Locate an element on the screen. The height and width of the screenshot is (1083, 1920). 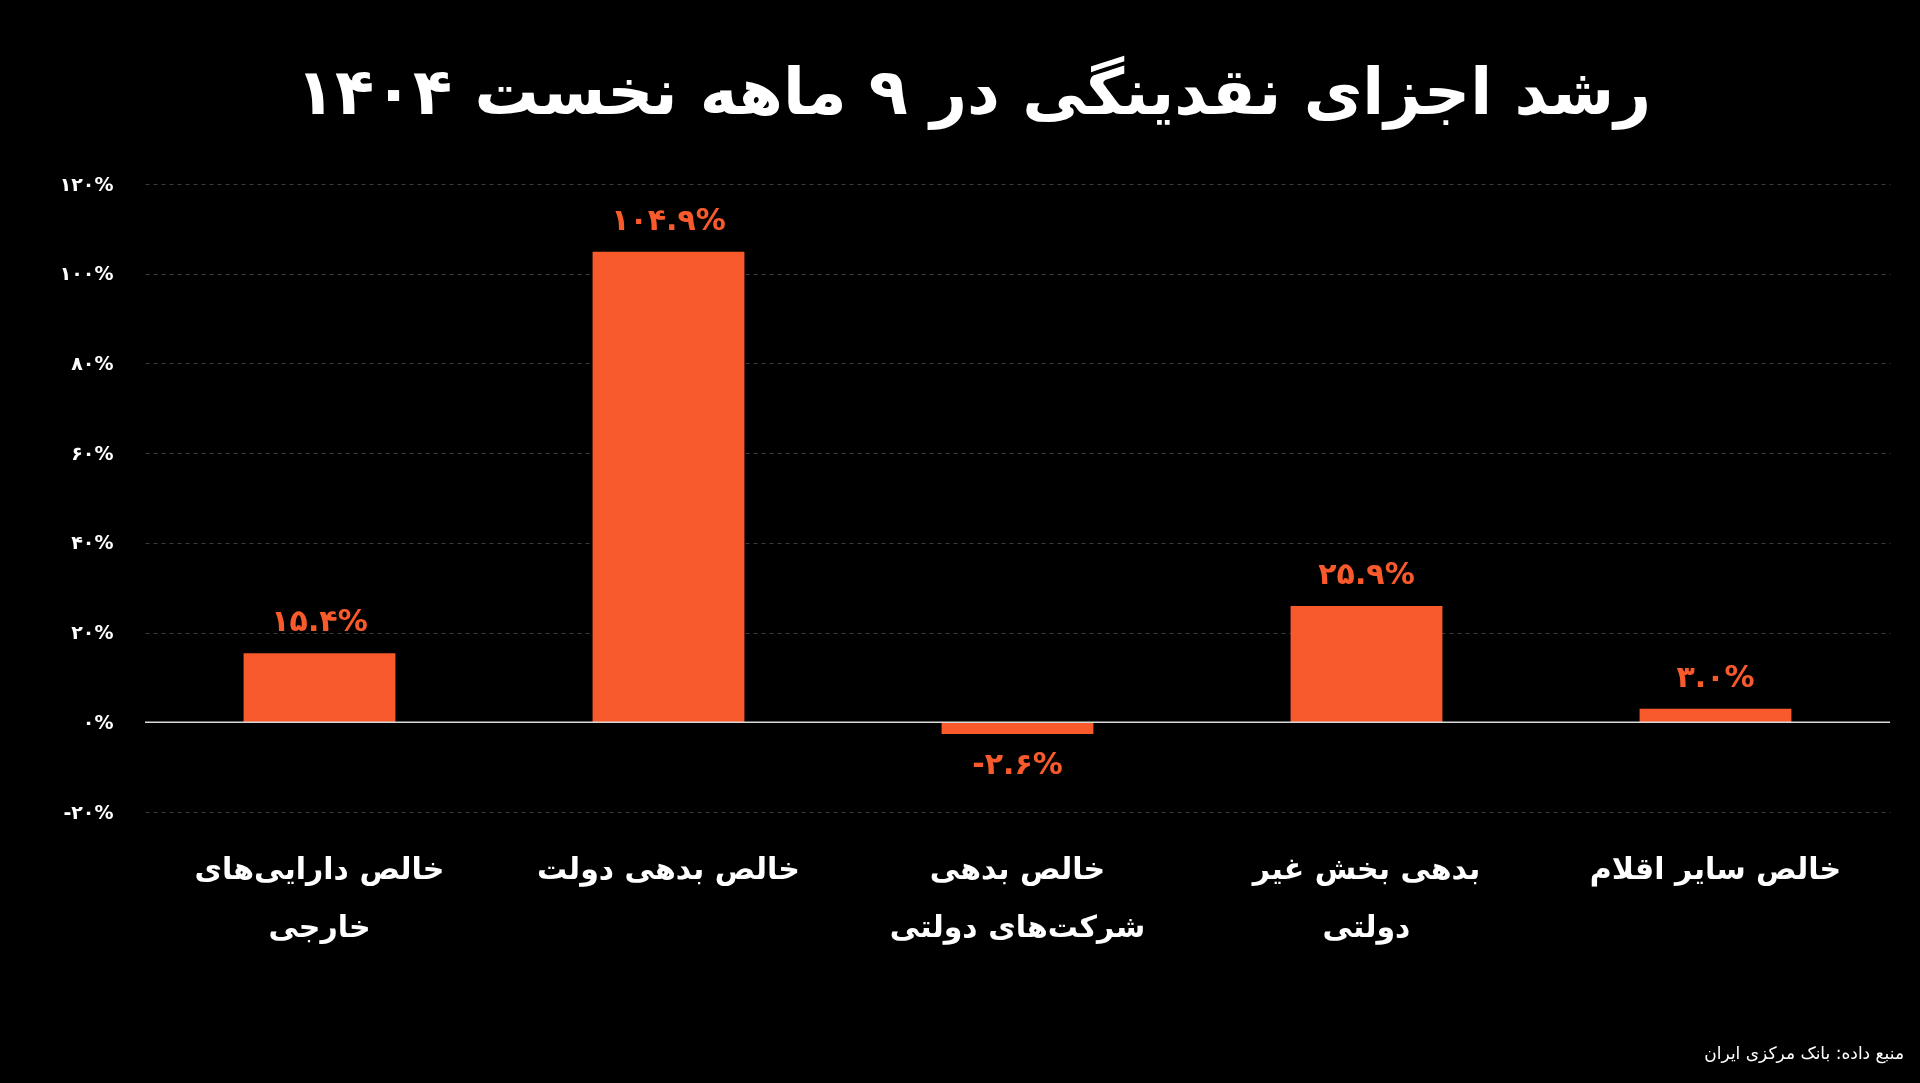
y-tick-label: ۱۰۰% is located at coordinates (86, 273).